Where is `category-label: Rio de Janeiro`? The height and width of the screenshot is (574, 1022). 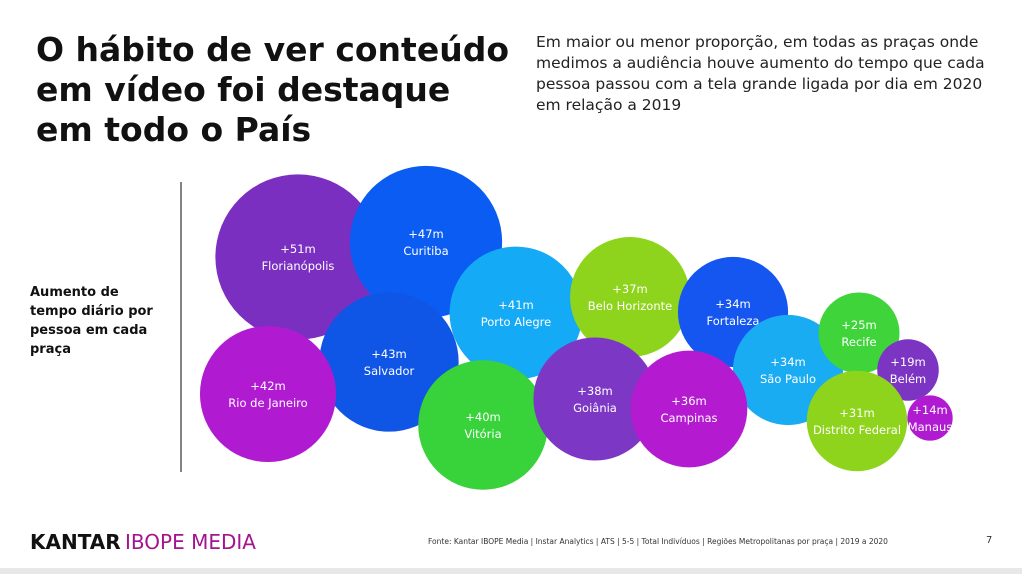
category-label: Rio de Janeiro is located at coordinates (267, 403).